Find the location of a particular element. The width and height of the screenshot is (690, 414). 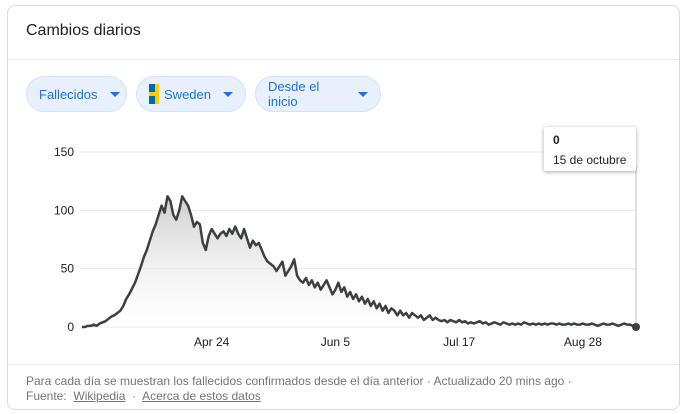

tooltip-value: 0 is located at coordinates (556, 140).